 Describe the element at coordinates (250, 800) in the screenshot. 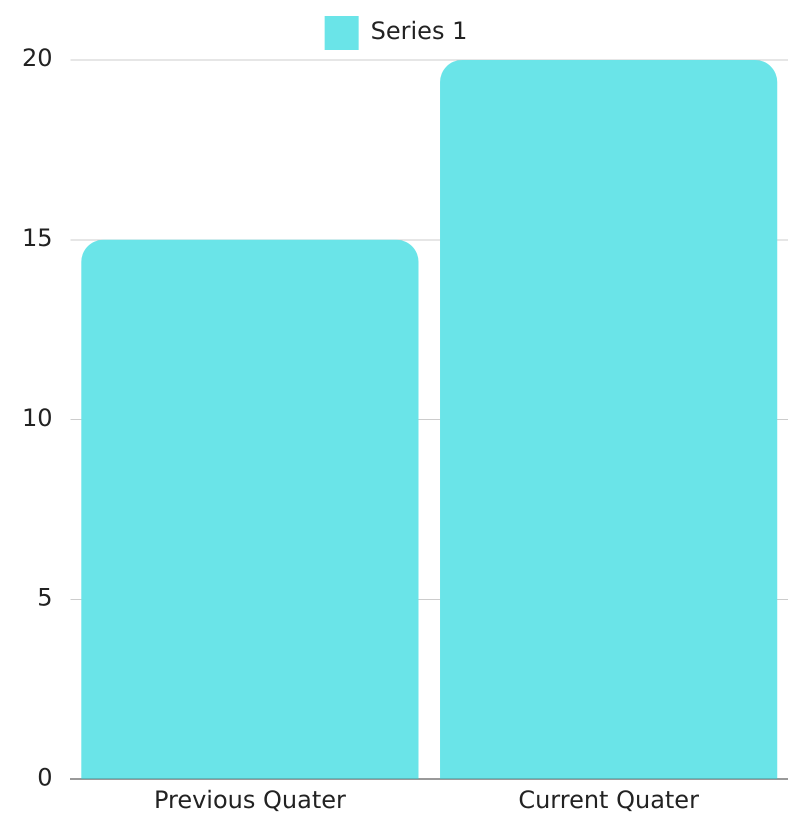

I see `x-tick-label: Previous Quater` at that location.